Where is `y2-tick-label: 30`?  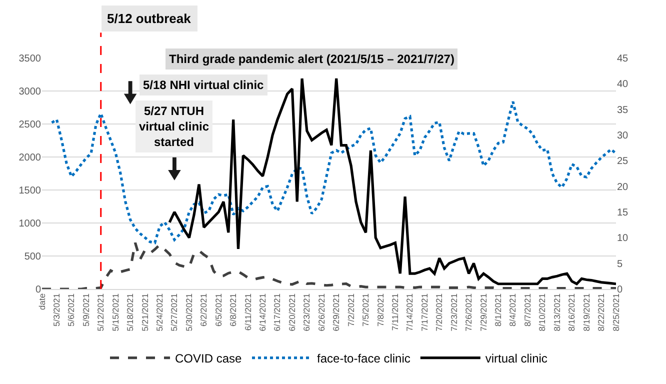 y2-tick-label: 30 is located at coordinates (623, 136).